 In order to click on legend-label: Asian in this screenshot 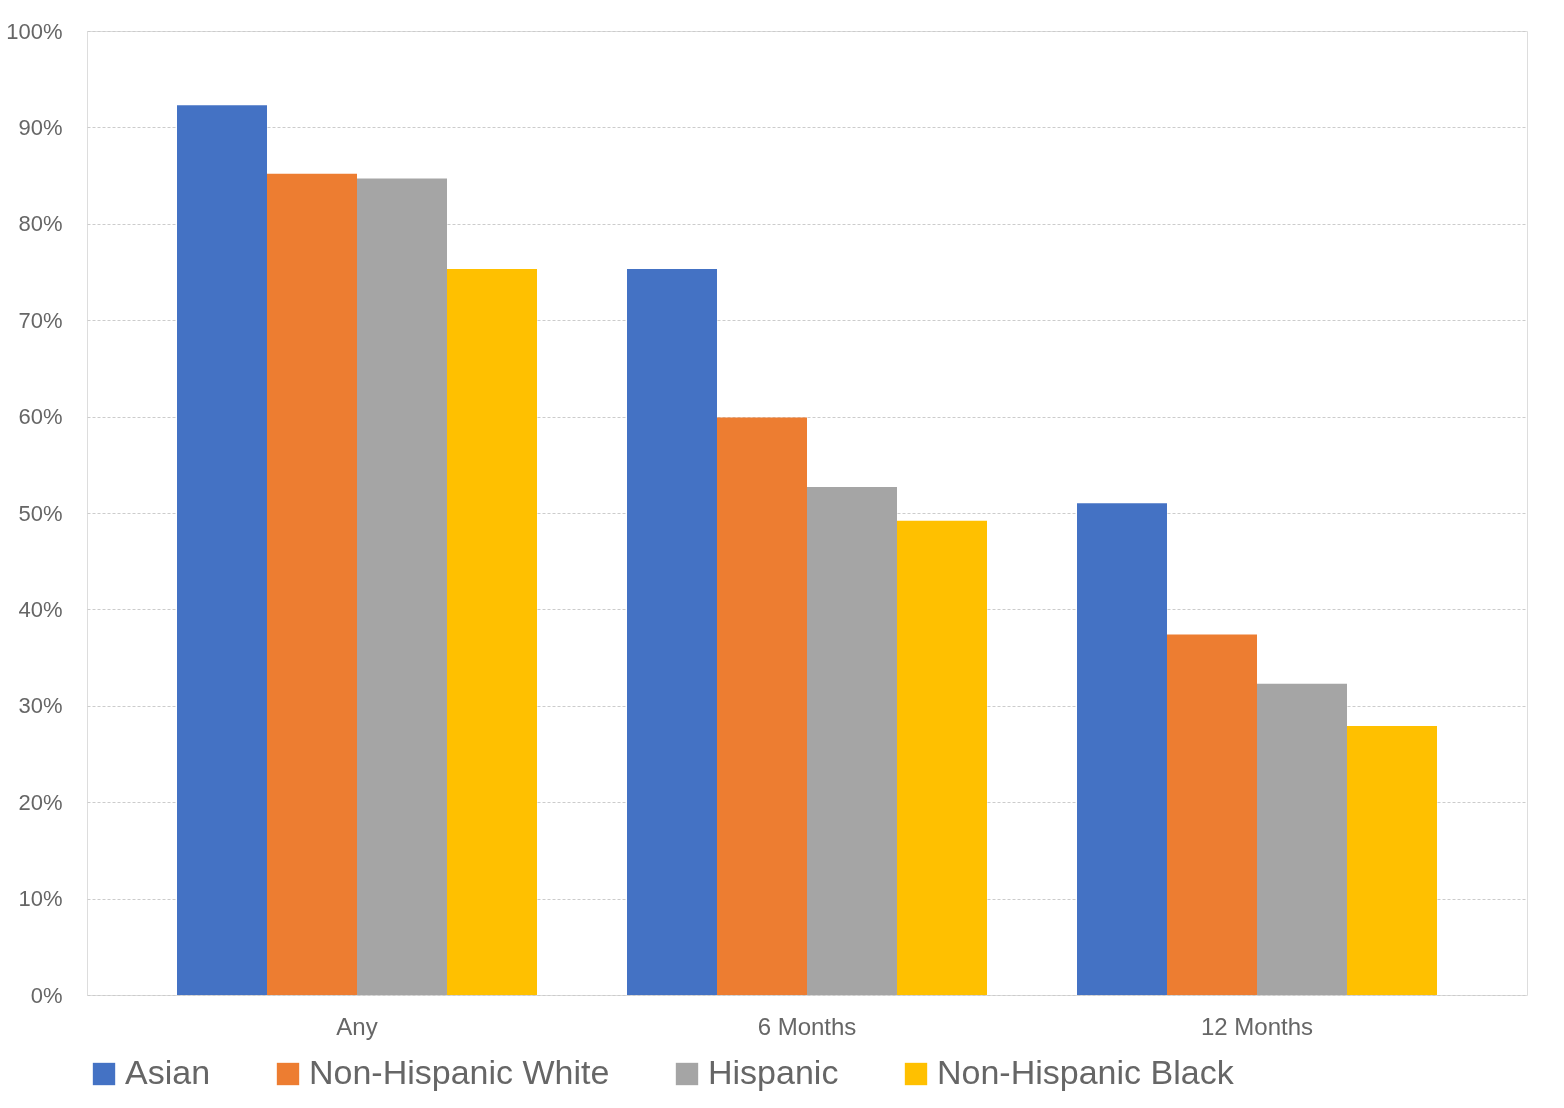, I will do `click(168, 1072)`.